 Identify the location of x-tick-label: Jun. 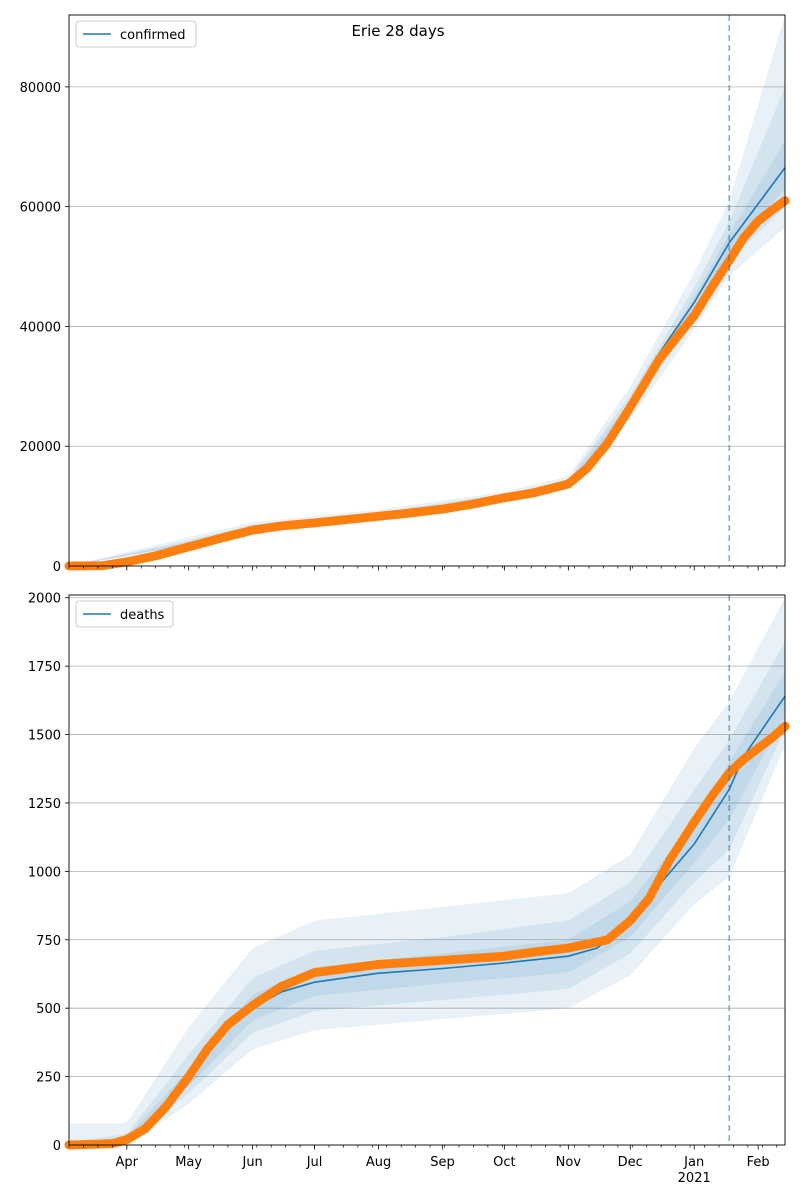
(251, 1162).